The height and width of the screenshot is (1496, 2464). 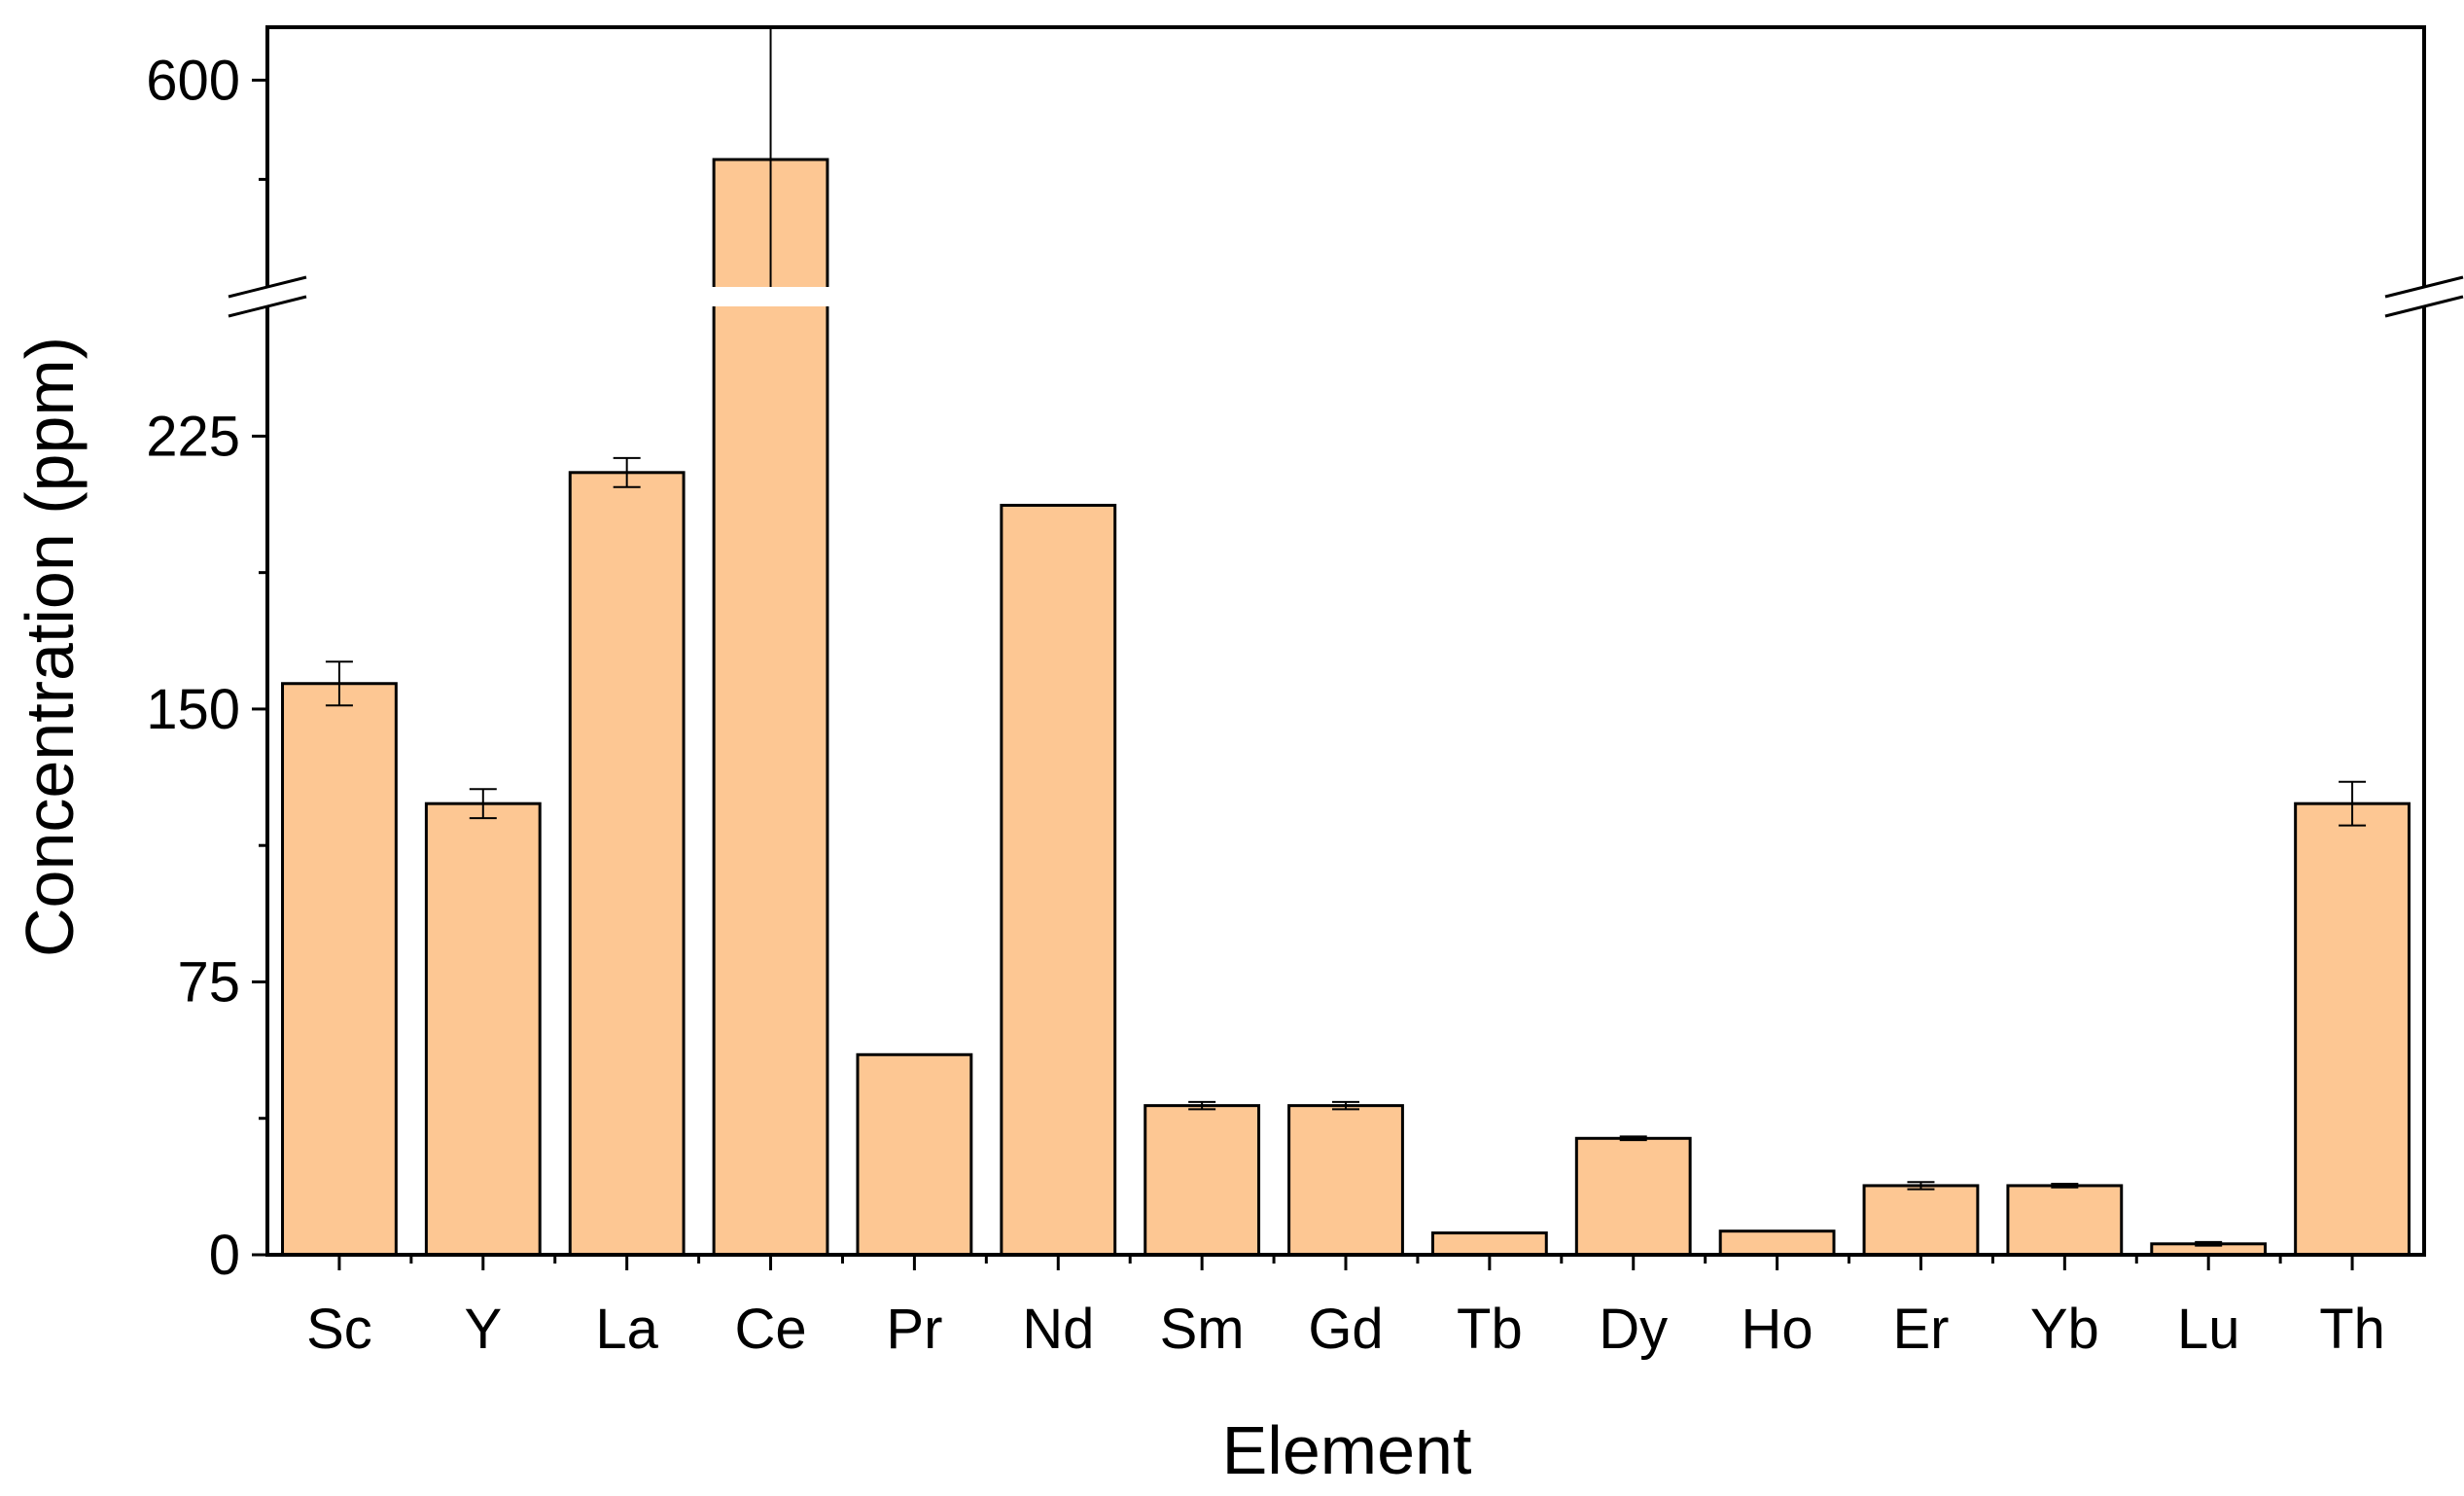 I want to click on error-bar-Sc, so click(x=339, y=684).